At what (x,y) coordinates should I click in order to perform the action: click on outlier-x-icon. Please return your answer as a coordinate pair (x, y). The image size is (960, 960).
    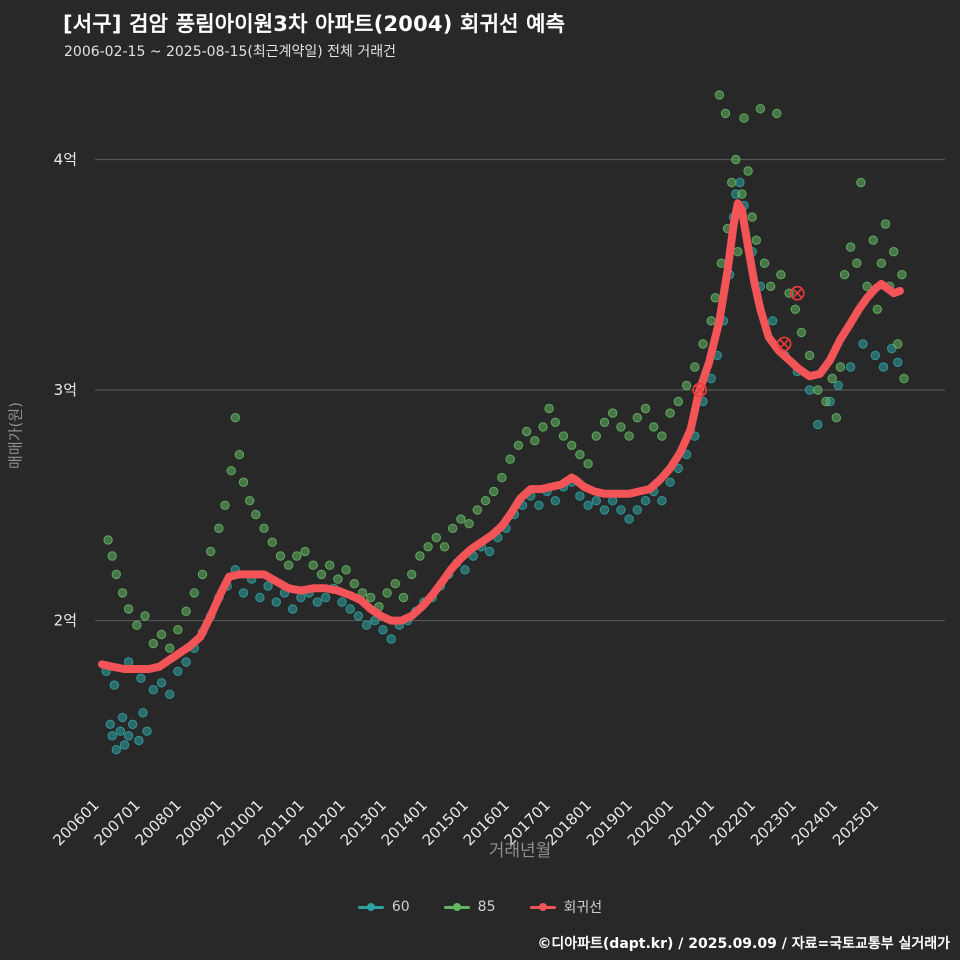
    Looking at the image, I should click on (700, 390).